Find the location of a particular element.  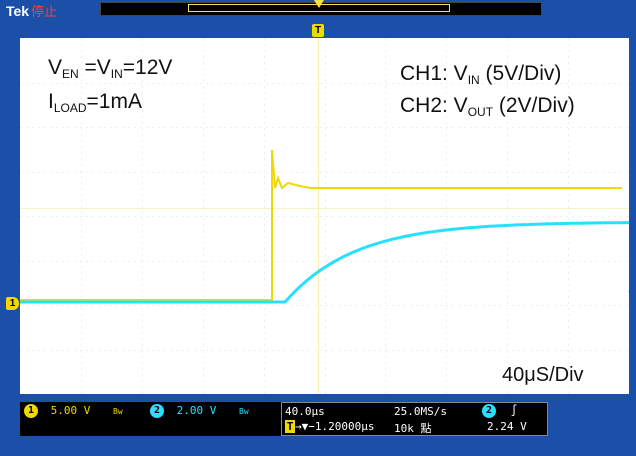

trigger-source: 2 ∫ is located at coordinates (499, 411).